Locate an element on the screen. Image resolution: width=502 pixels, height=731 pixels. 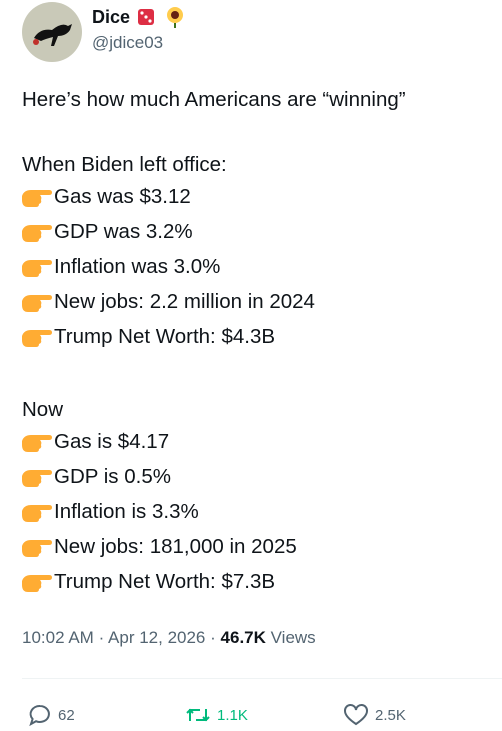
bullet-item: New jobs: 2.2 million in 2024 is located at coordinates (167, 302).